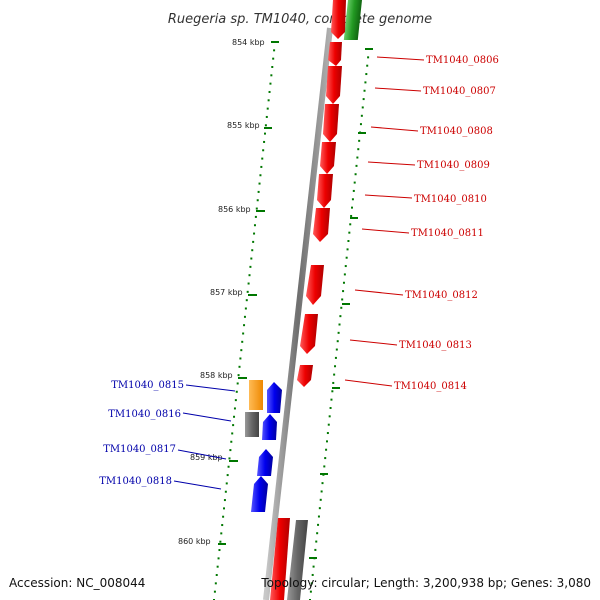 This screenshot has width=600, height=600. Describe the element at coordinates (206, 457) in the screenshot. I see `kbp-label-859: 859 kbp` at that location.